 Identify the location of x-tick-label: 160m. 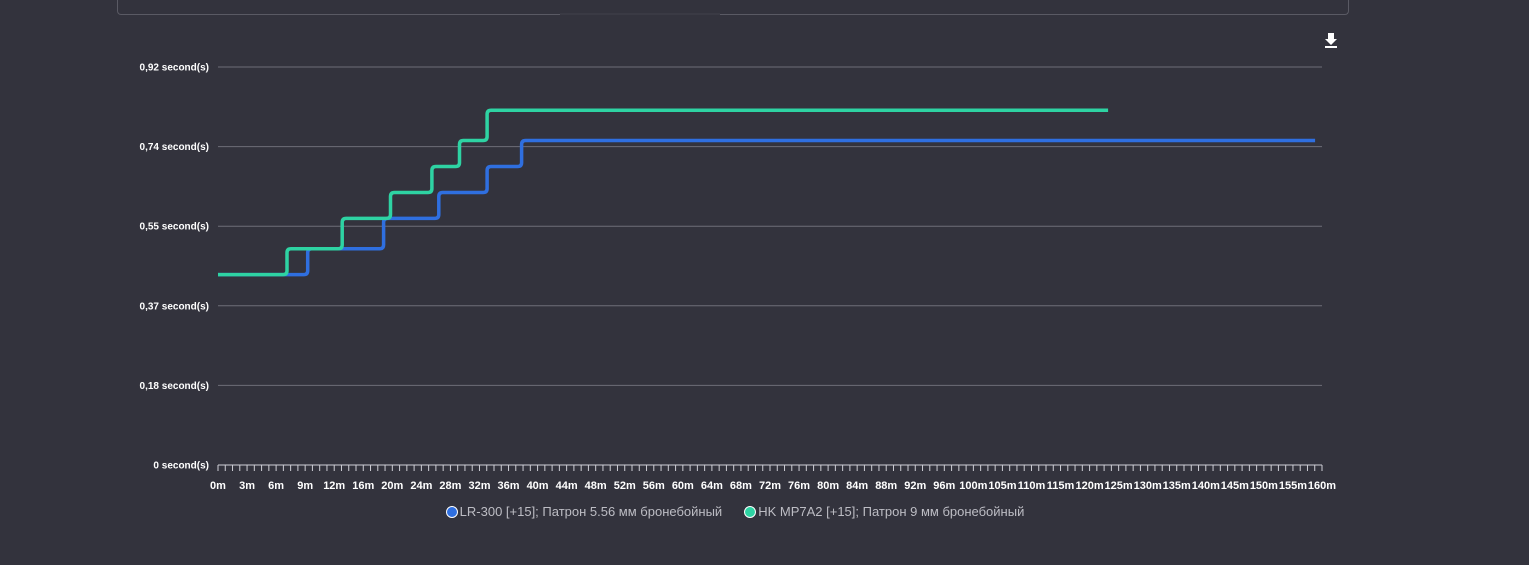
(1322, 486).